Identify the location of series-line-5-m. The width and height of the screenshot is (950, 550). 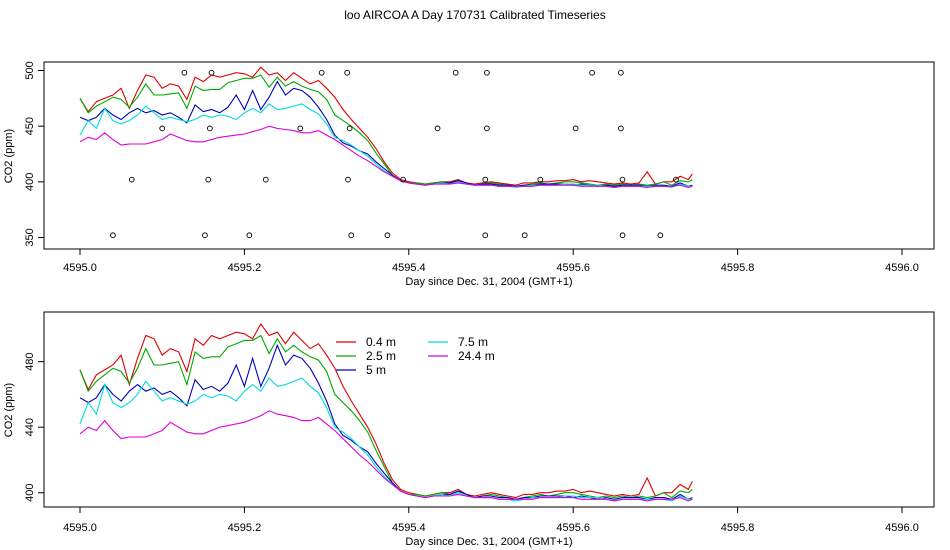
(386, 133).